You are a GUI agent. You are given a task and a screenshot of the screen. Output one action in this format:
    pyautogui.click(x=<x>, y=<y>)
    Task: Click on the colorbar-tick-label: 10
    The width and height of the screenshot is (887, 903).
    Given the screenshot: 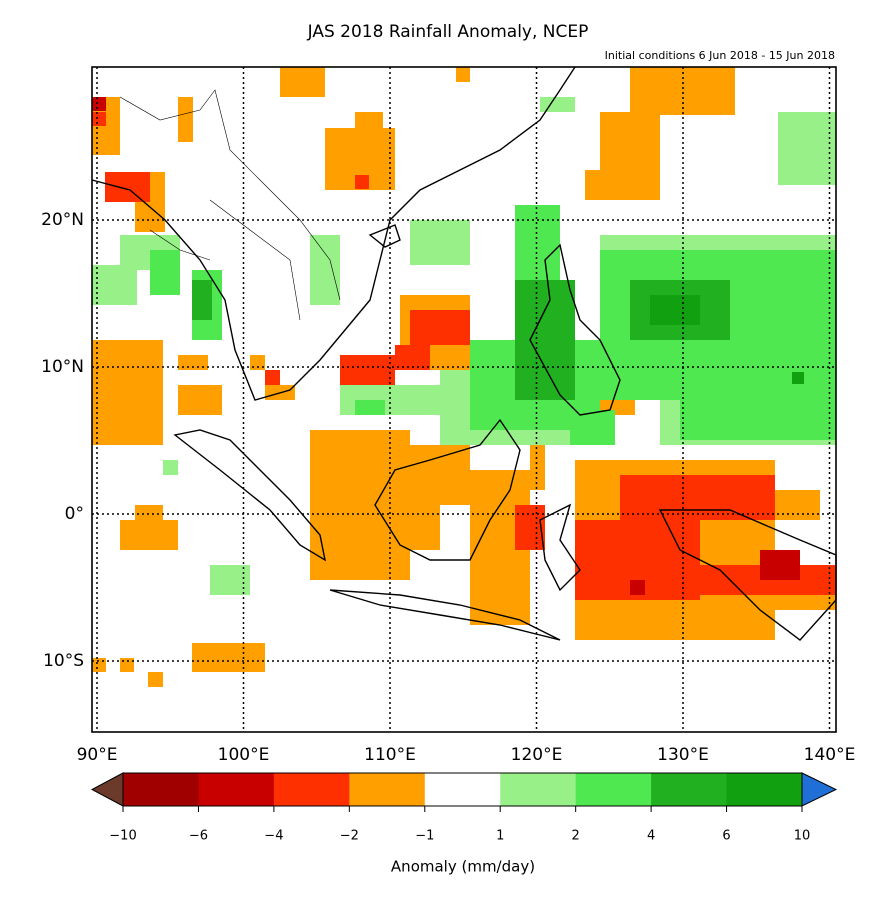 What is the action you would take?
    pyautogui.click(x=802, y=836)
    